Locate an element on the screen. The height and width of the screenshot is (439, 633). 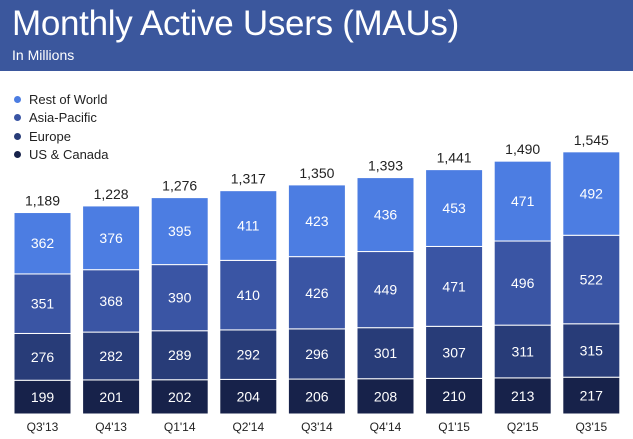
data-label-rest-of-world: 395 is located at coordinates (180, 231).